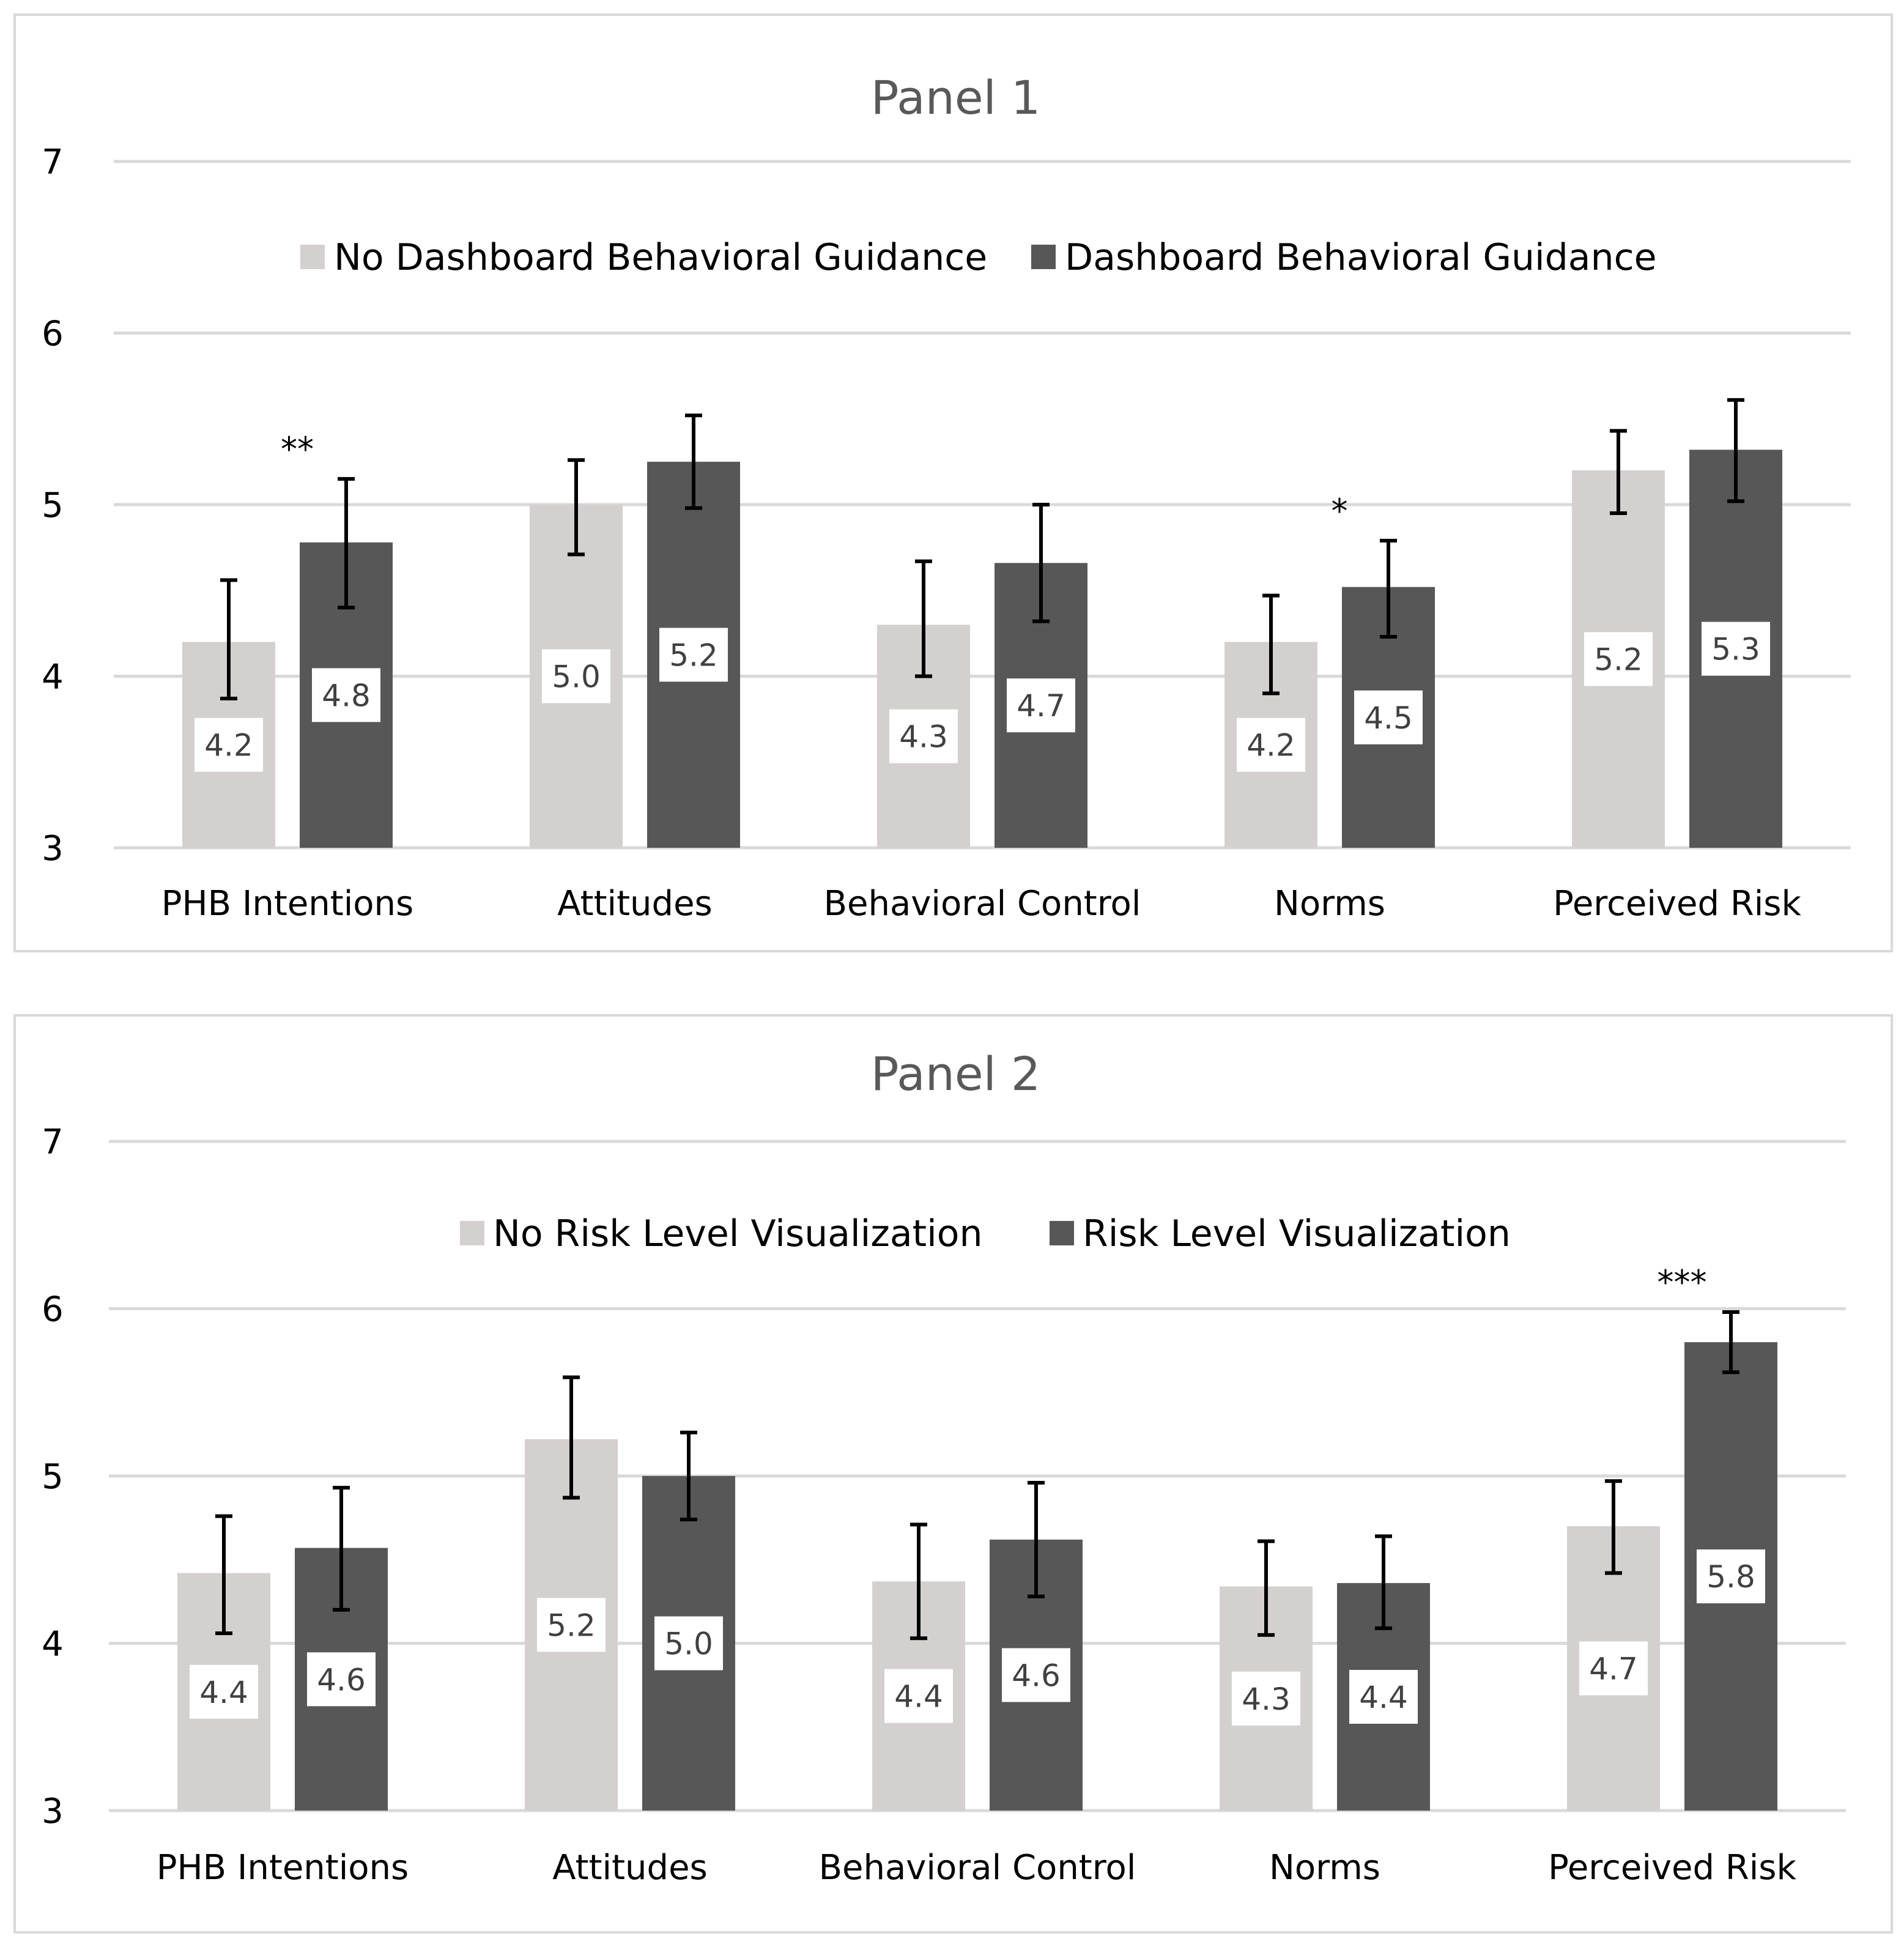  Describe the element at coordinates (634, 904) in the screenshot. I see `panel-1-x-tick-label-2: Attitudes` at that location.